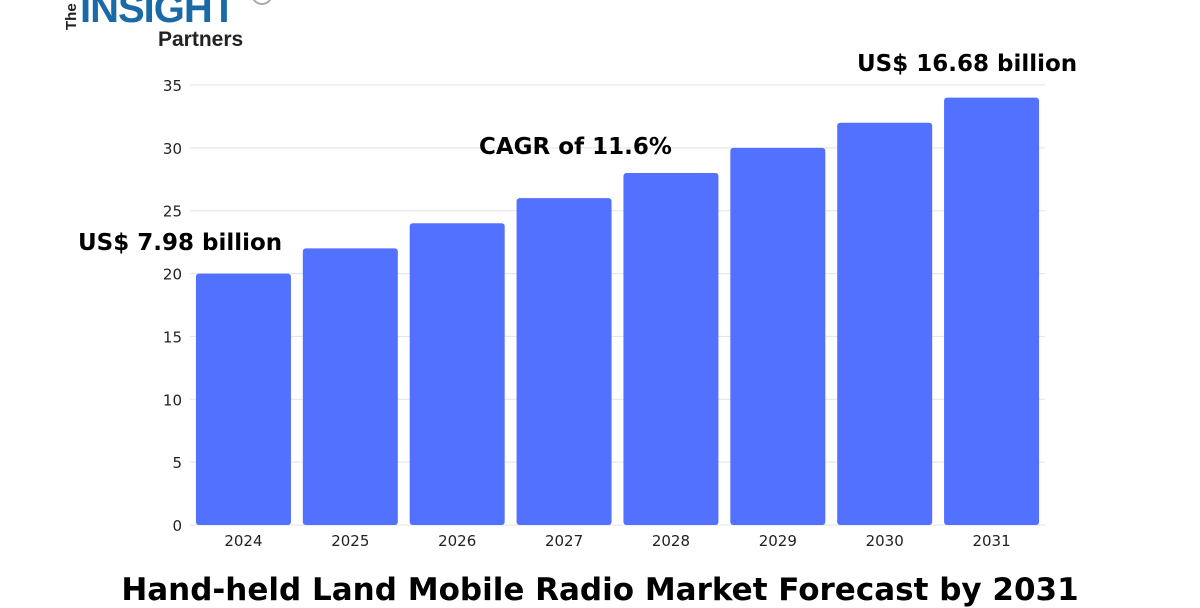 The image size is (1200, 608). Describe the element at coordinates (564, 541) in the screenshot. I see `x-tick-label: 2027` at that location.